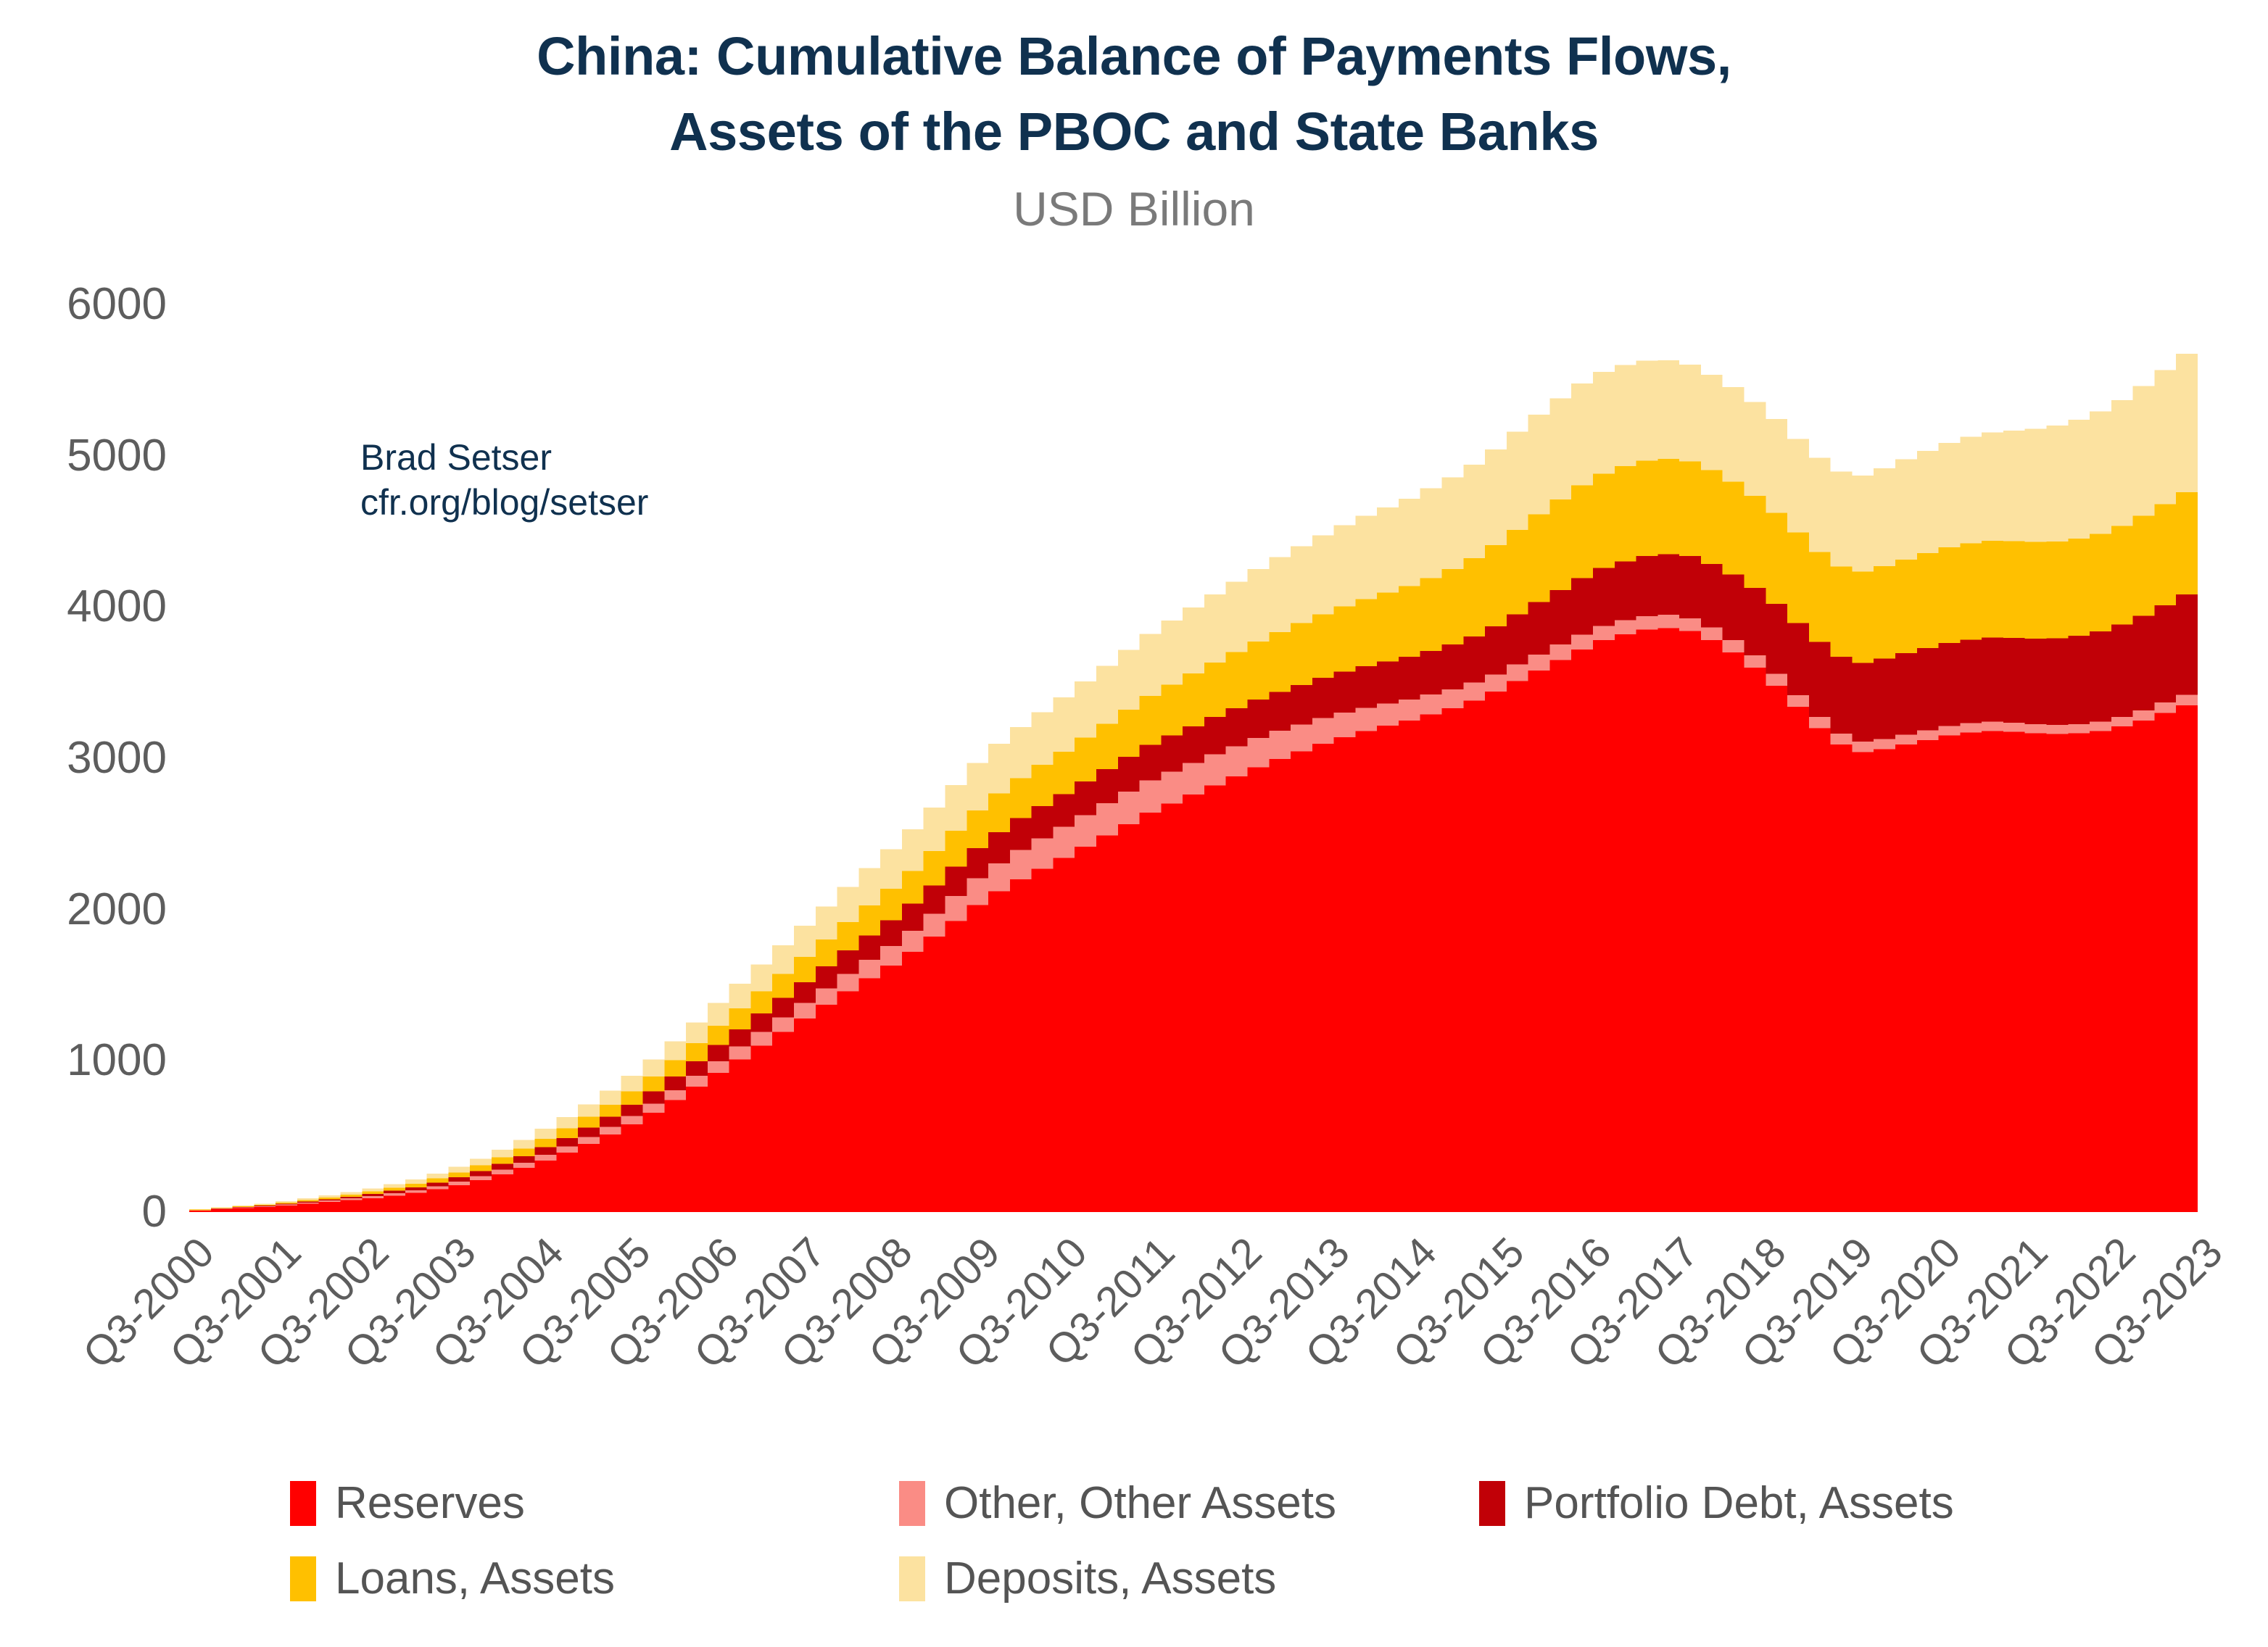  Describe the element at coordinates (154, 1212) in the screenshot. I see `y-axis-tick-label: 0` at that location.